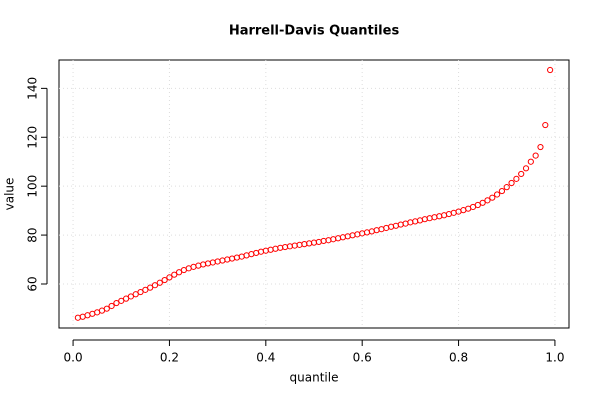 This screenshot has height=400, width=599. What do you see at coordinates (33, 137) in the screenshot?
I see `y-tick-label: 120` at bounding box center [33, 137].